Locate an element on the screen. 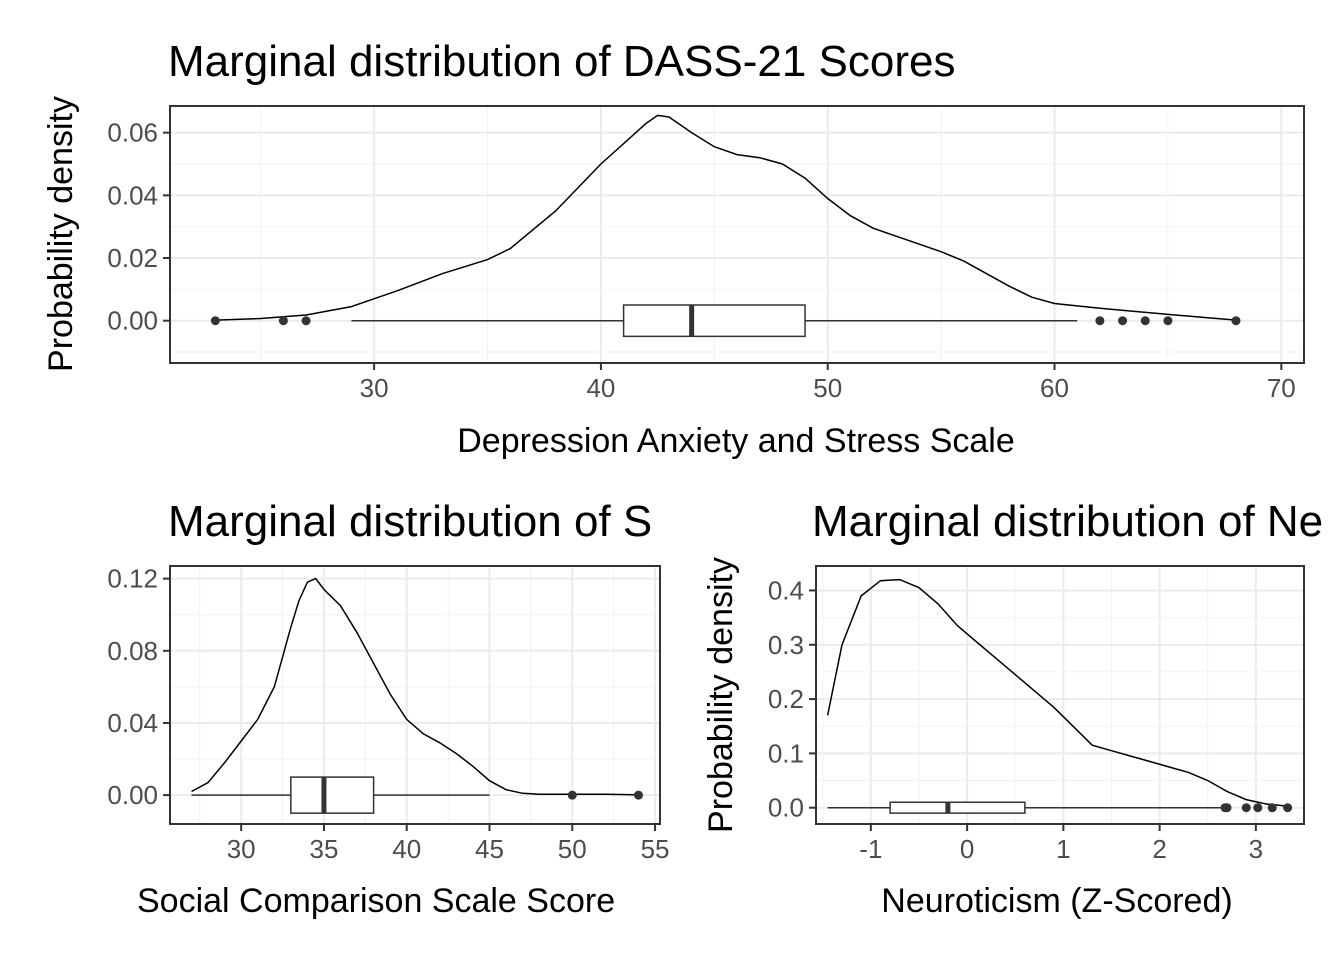  y-tick-label: 0.0 is located at coordinates (786, 808).